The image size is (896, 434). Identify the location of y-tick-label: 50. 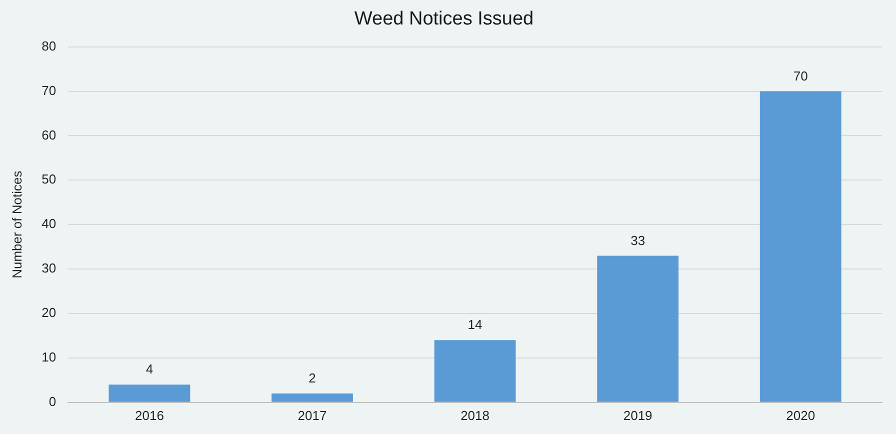
(49, 179).